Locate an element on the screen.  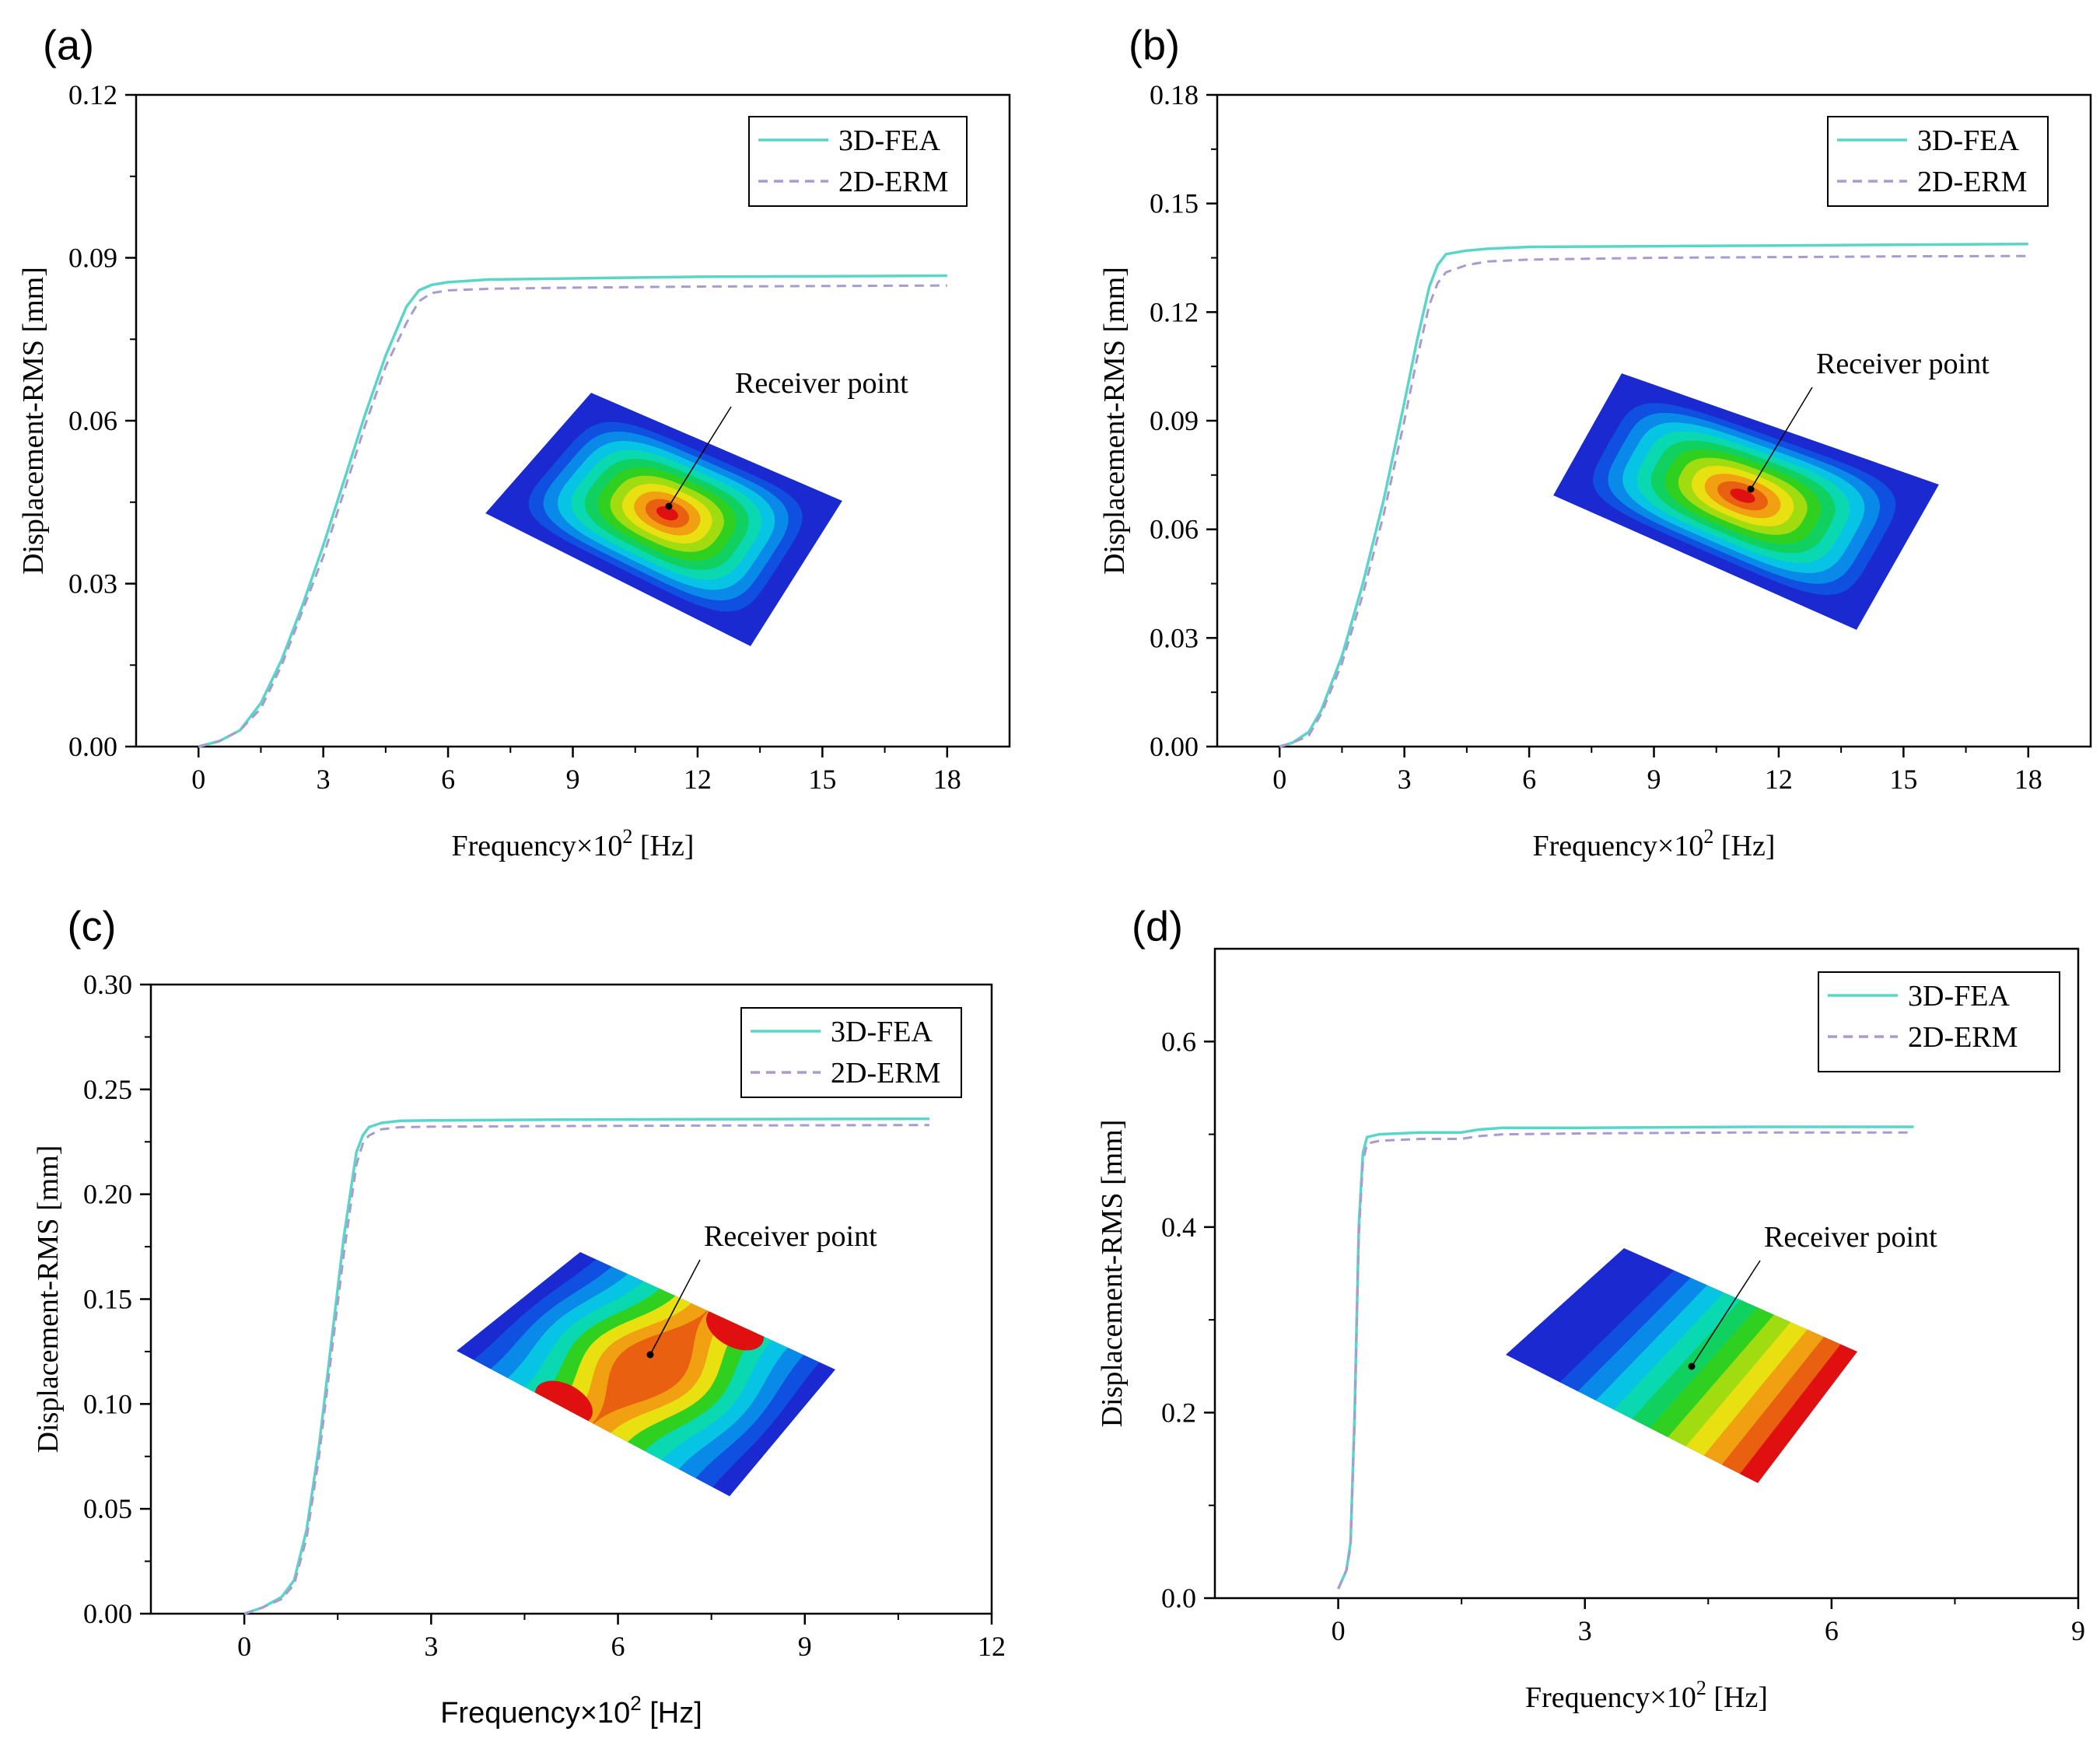
legend: 3D-FEA 2D-ERM is located at coordinates (1939, 1022).